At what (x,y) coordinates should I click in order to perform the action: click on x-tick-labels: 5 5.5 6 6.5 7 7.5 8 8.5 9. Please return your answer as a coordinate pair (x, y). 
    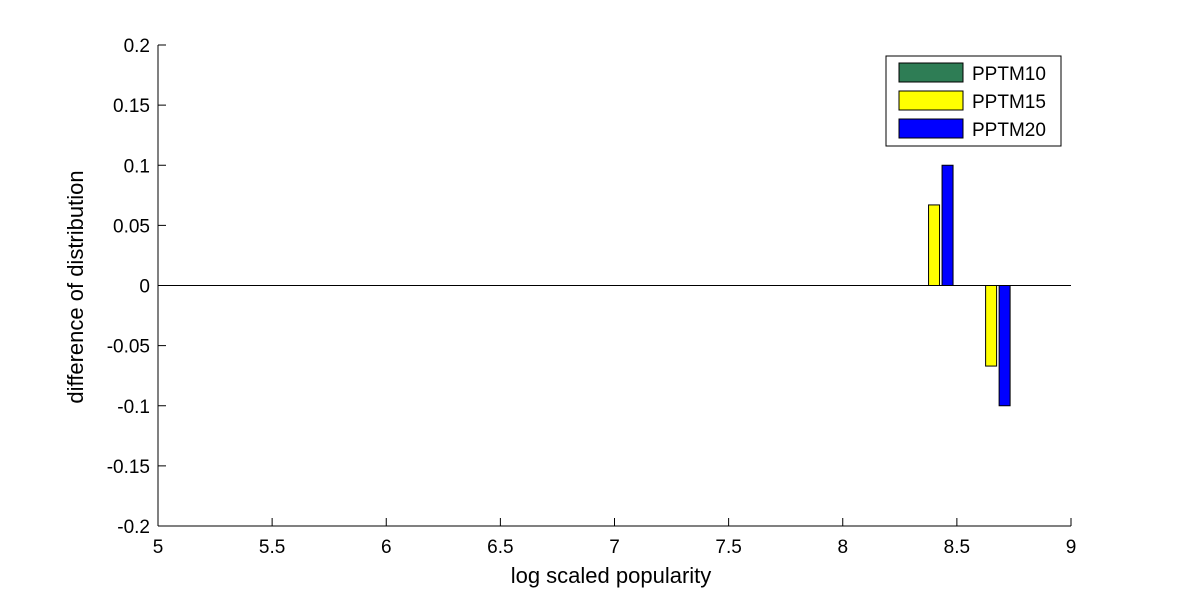
    Looking at the image, I should click on (615, 547).